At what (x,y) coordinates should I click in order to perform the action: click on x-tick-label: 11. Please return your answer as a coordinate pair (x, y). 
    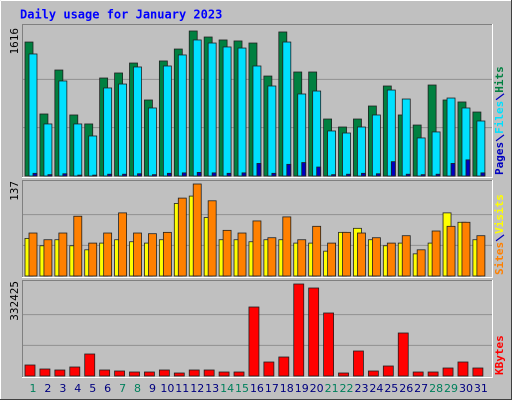
    Looking at the image, I should click on (182, 388).